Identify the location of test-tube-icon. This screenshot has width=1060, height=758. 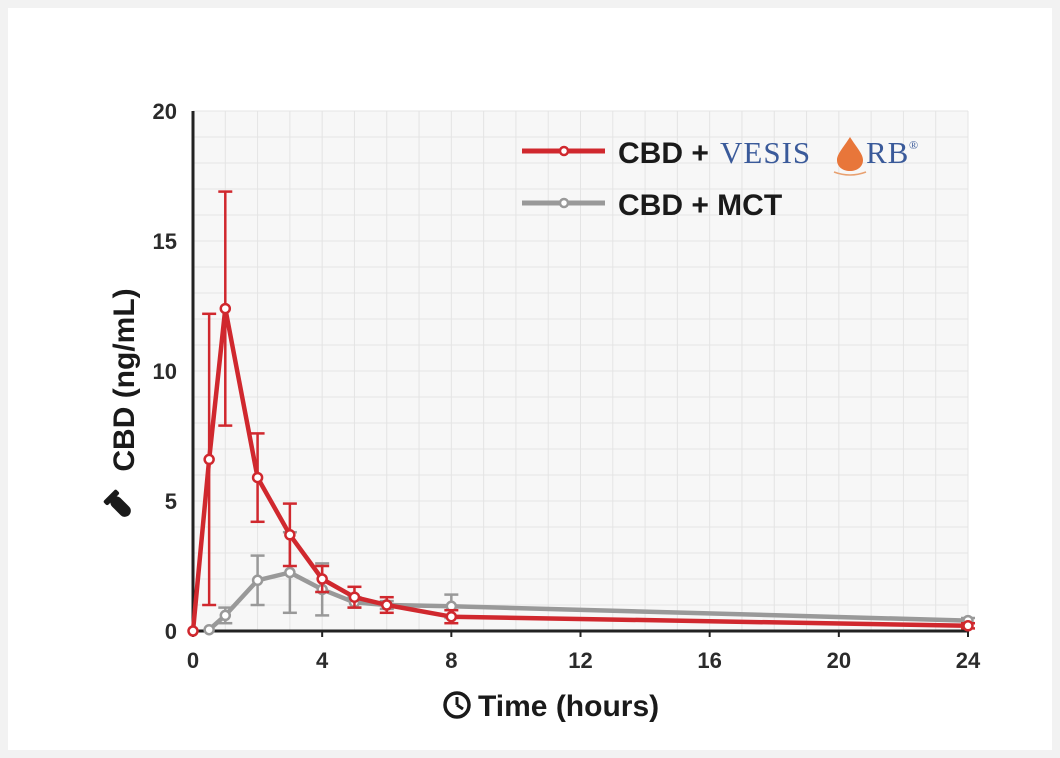
(117, 503).